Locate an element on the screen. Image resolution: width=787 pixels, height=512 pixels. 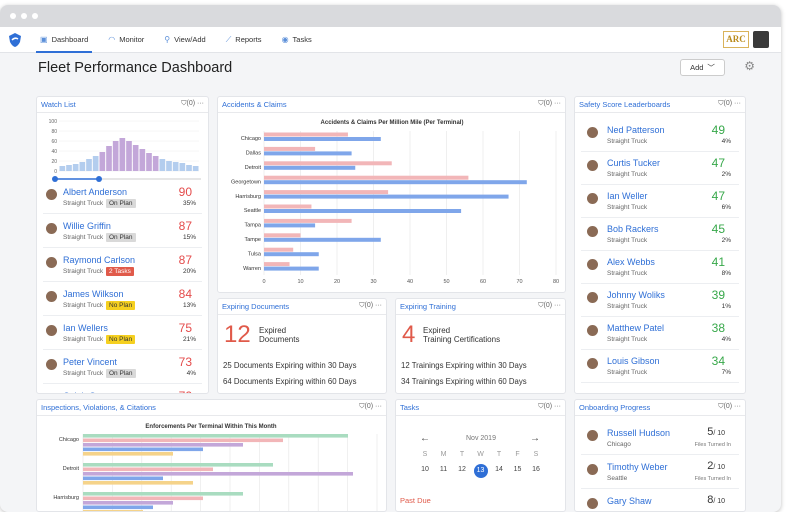
add-button: Add ﹀ is located at coordinates (702, 67).